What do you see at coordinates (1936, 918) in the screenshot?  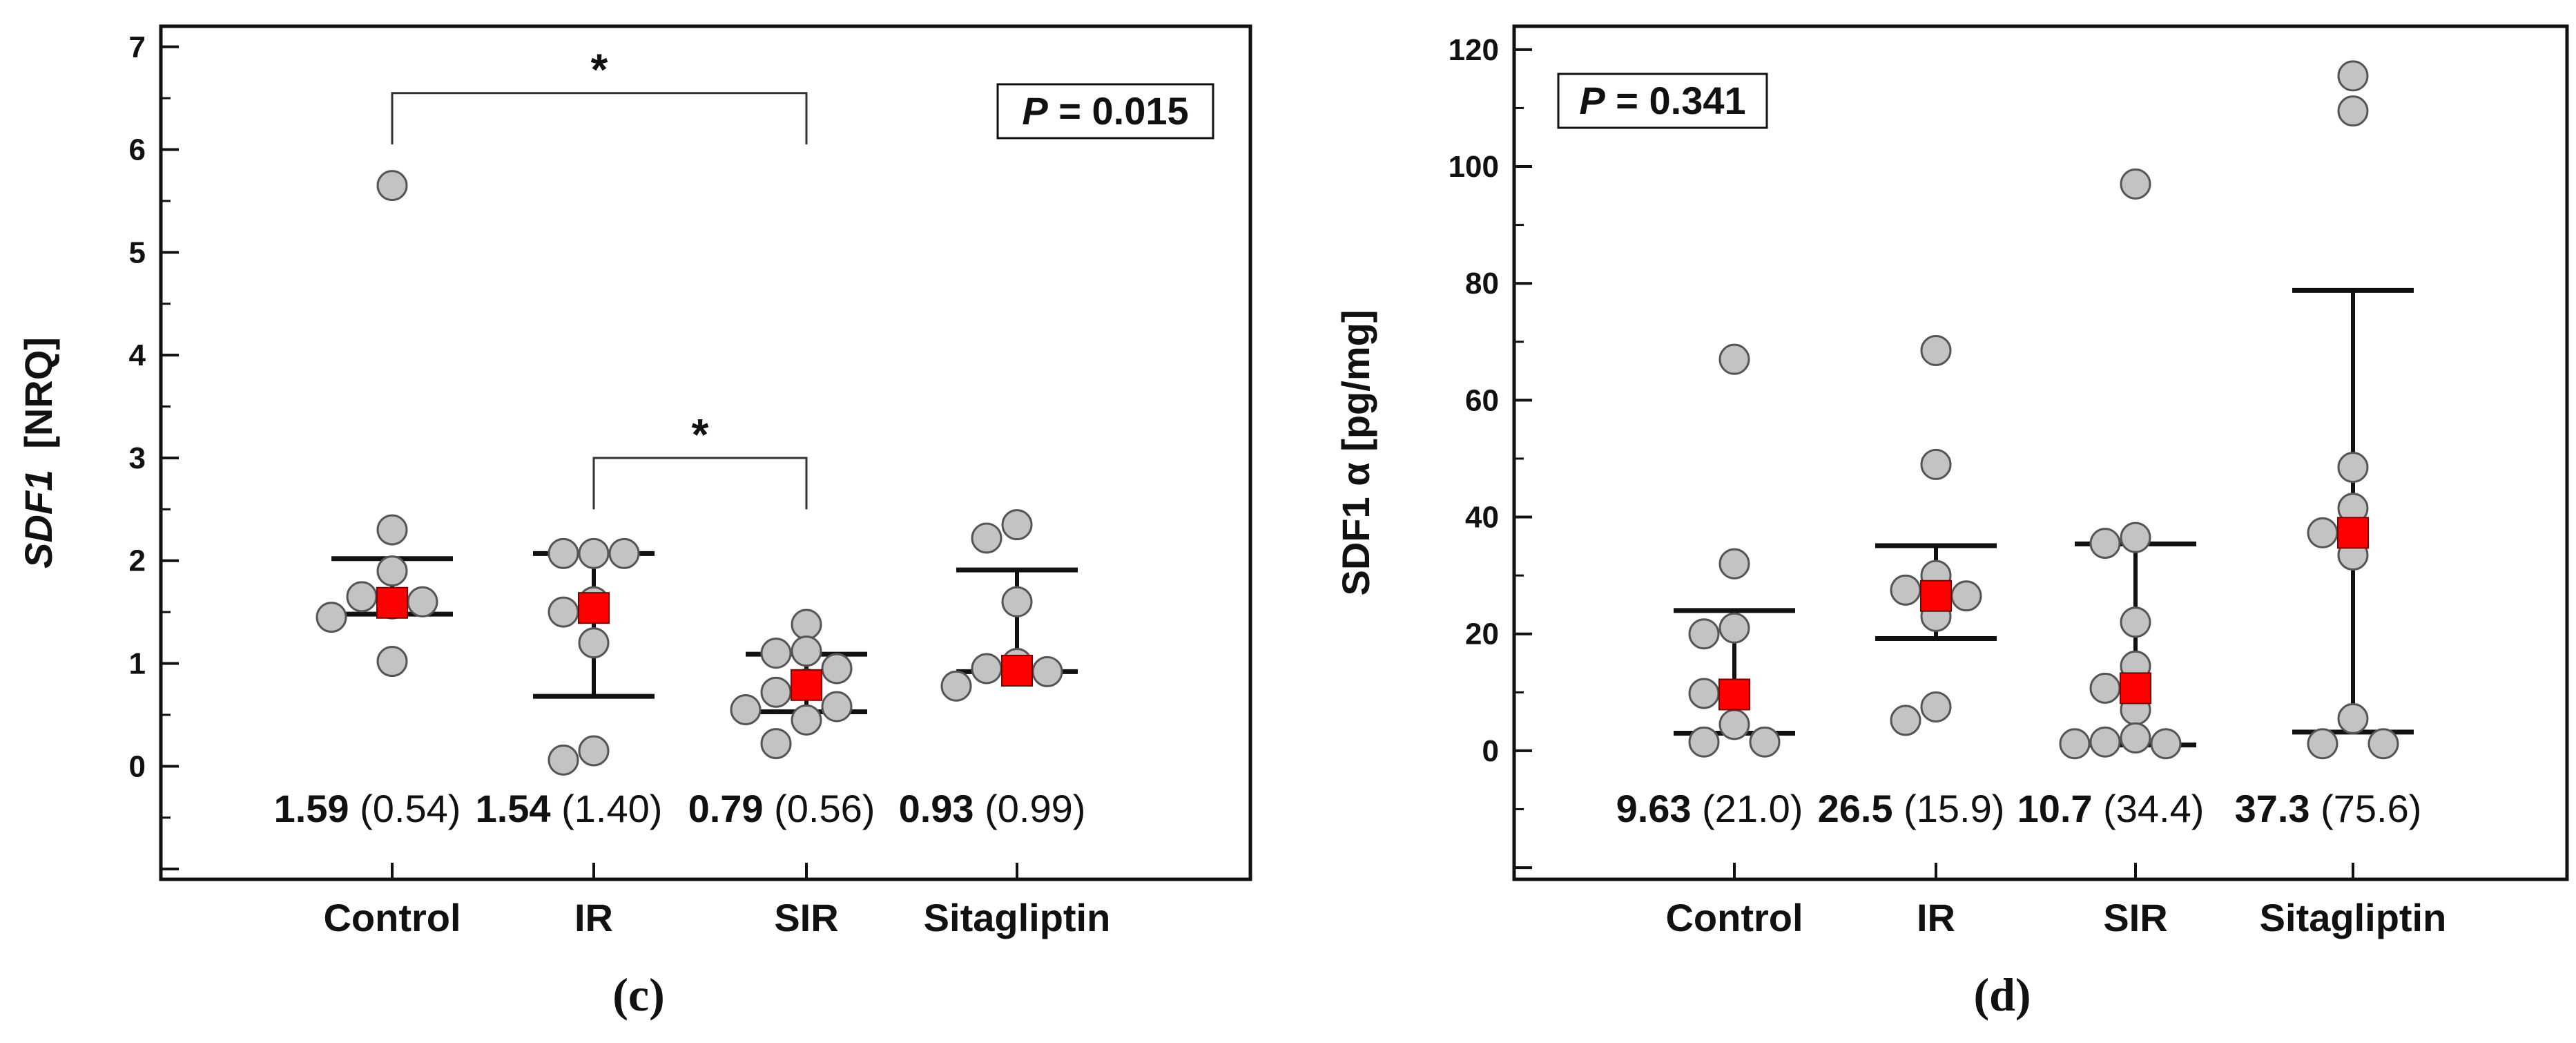 I see `panel-d-category-label: IR` at bounding box center [1936, 918].